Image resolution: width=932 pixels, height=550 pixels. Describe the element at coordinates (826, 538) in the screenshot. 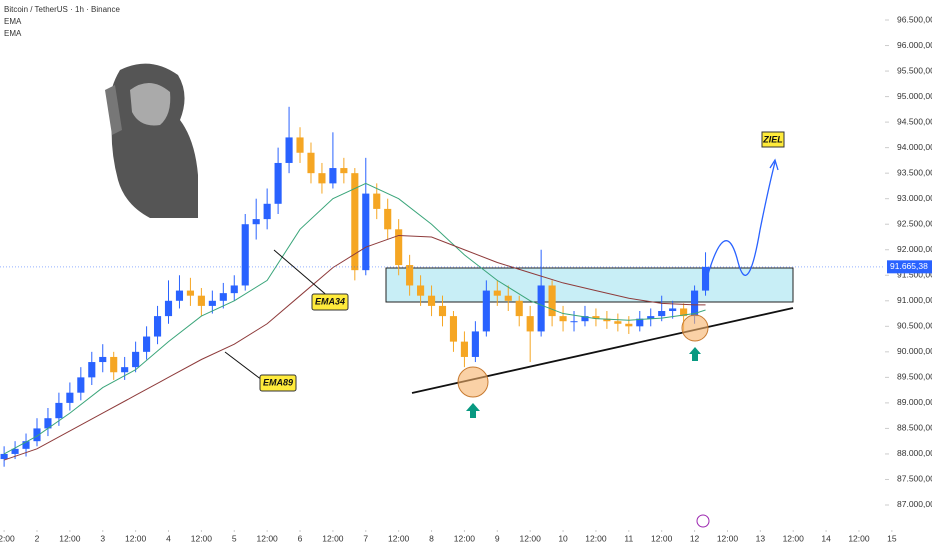

I see `x-tick-label: 14` at that location.